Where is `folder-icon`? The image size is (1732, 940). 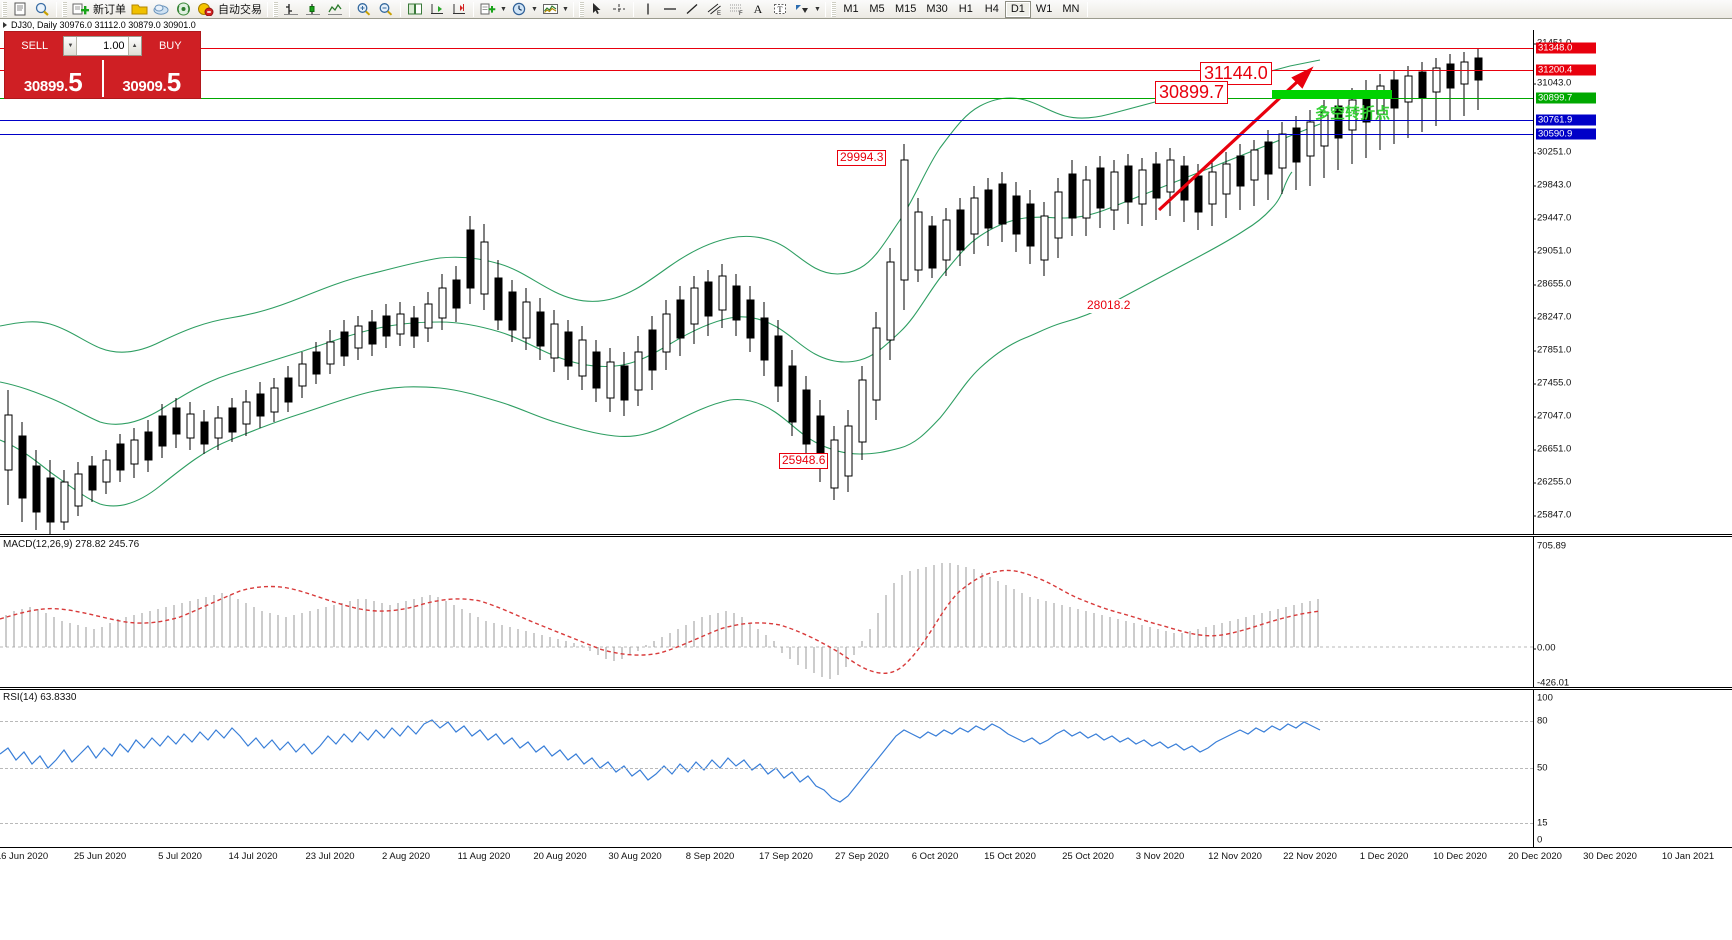 folder-icon is located at coordinates (139, 9).